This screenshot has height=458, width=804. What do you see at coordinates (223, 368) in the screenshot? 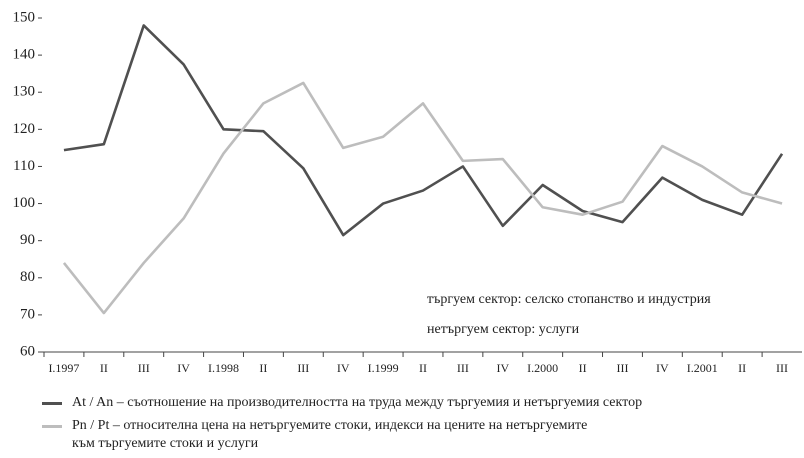
I see `x-tick-label: I.1998` at bounding box center [223, 368].